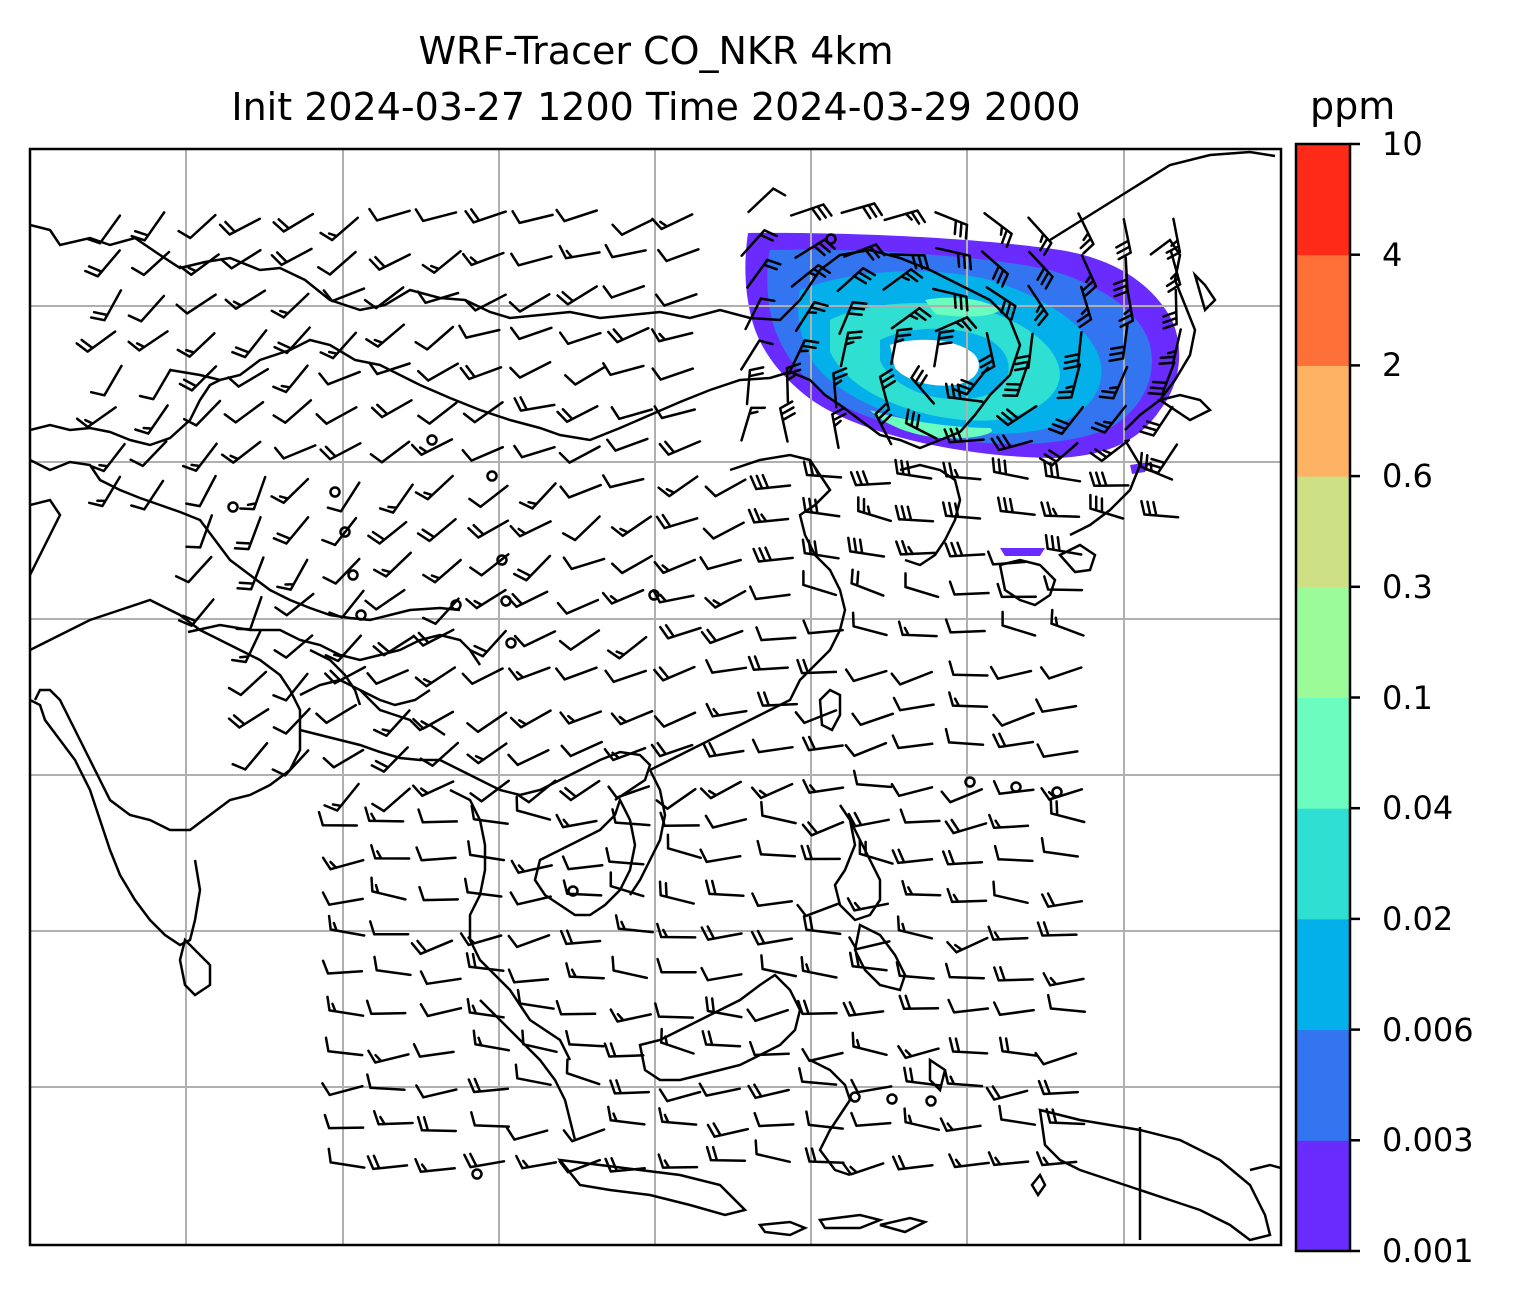 This screenshot has width=1528, height=1306. What do you see at coordinates (1428, 1029) in the screenshot?
I see `colorbar-tick-label: 0.006` at bounding box center [1428, 1029].